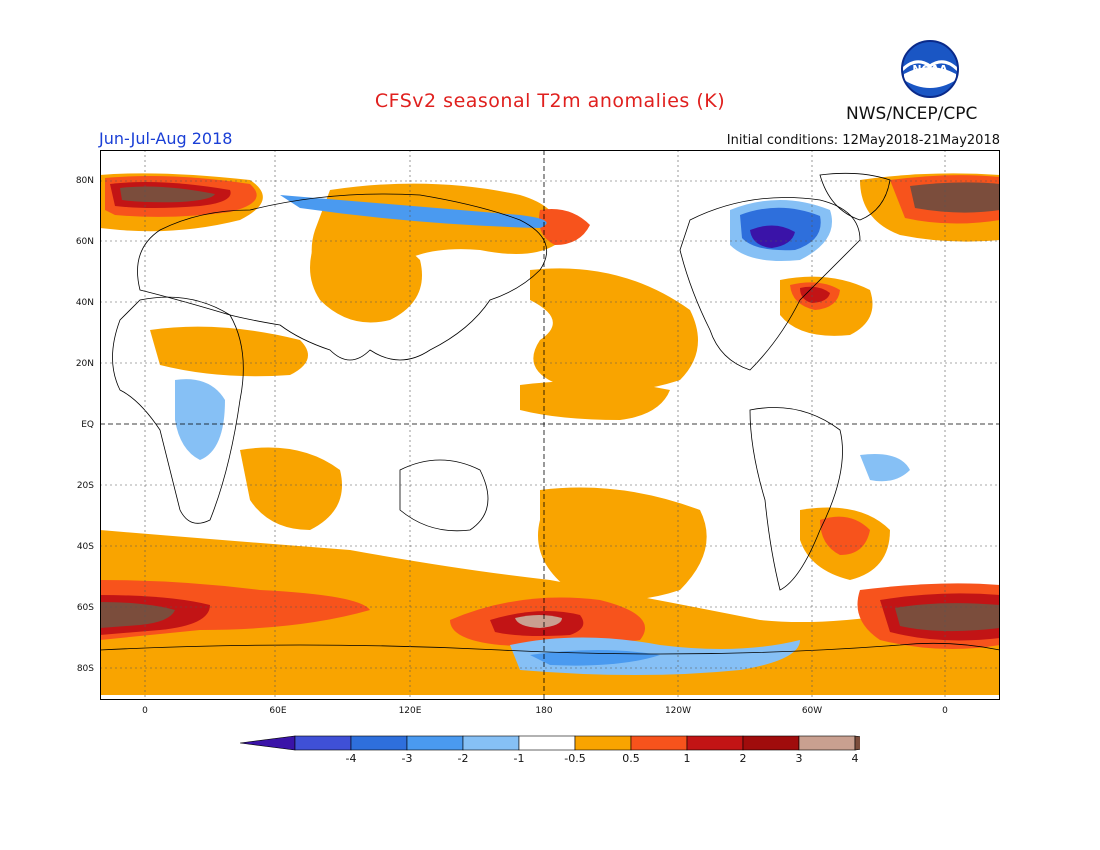 The height and width of the screenshot is (850, 1100). Describe the element at coordinates (268, 743) in the screenshot. I see `colorbar-arrow-low` at that location.